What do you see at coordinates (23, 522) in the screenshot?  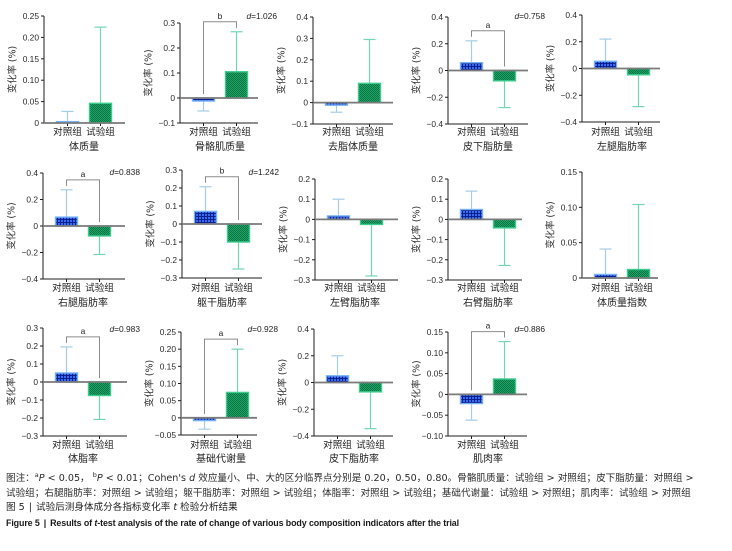 I see `figure-label-en: Figure 5` at bounding box center [23, 522].